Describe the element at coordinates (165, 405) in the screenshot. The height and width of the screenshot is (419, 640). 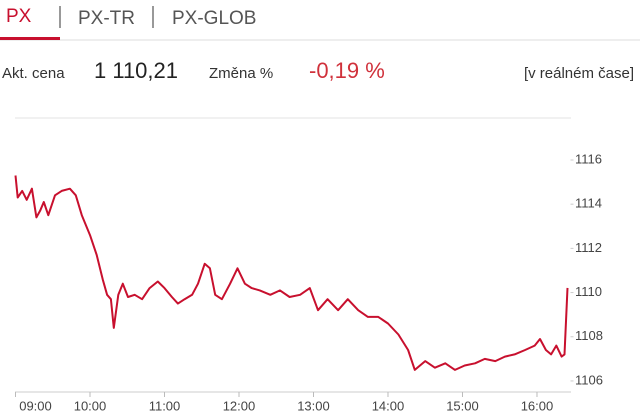
I see `x-tick-label: 11:00` at that location.